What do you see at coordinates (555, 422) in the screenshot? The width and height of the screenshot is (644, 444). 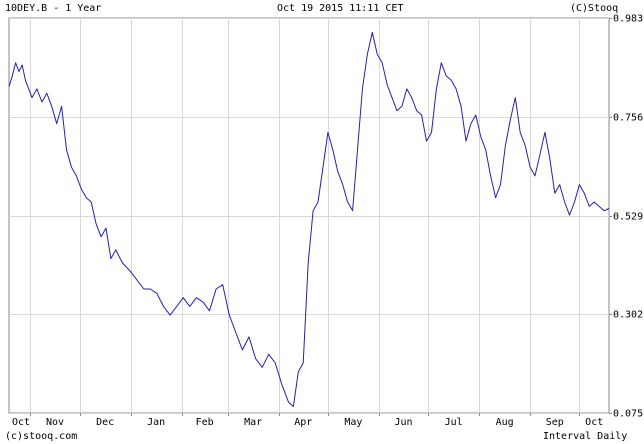 I see `x-tick-label: Sep` at bounding box center [555, 422].